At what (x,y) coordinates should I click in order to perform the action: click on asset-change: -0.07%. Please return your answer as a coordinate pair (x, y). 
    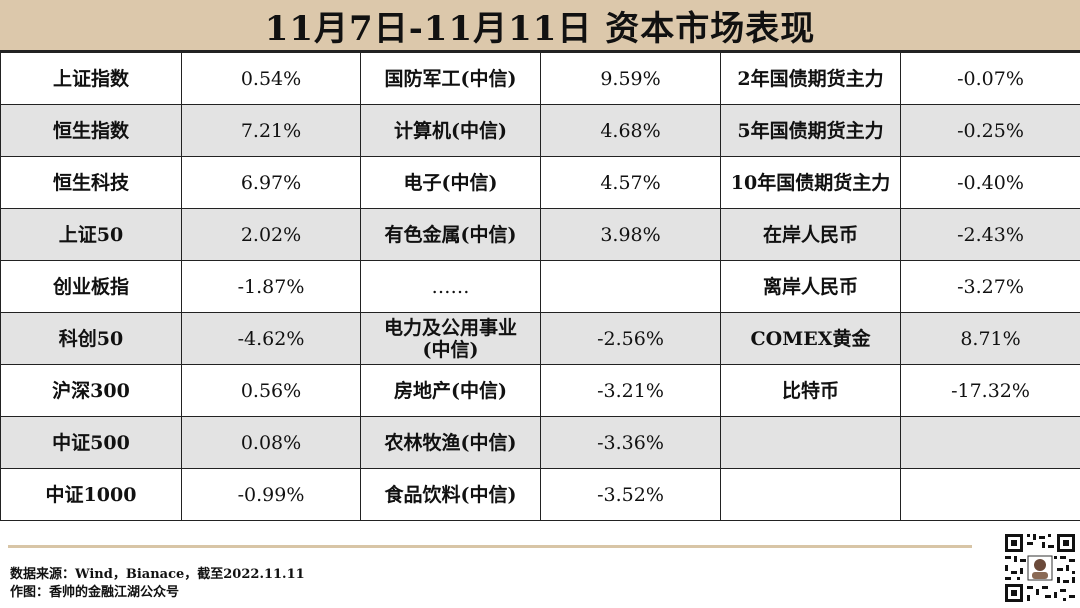
    Looking at the image, I should click on (990, 78).